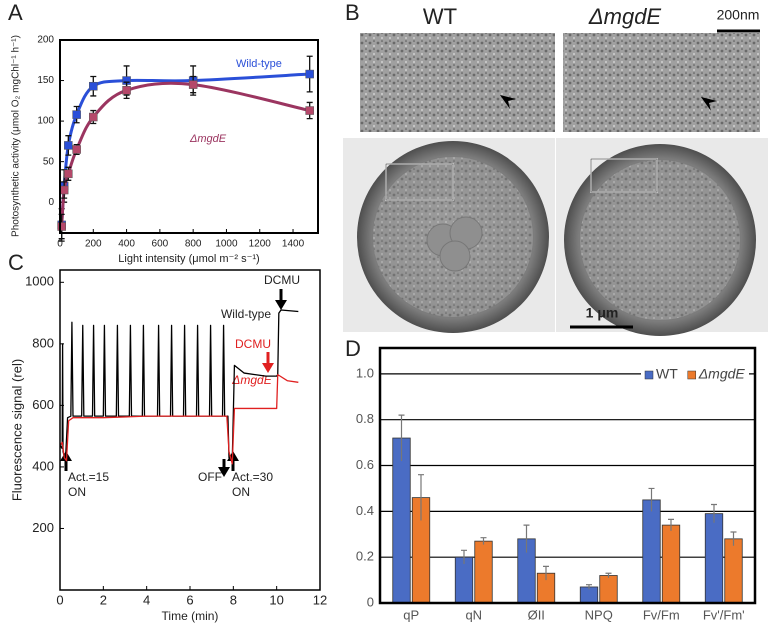 This screenshot has width=768, height=626. I want to click on legend-label: WT, so click(667, 374).